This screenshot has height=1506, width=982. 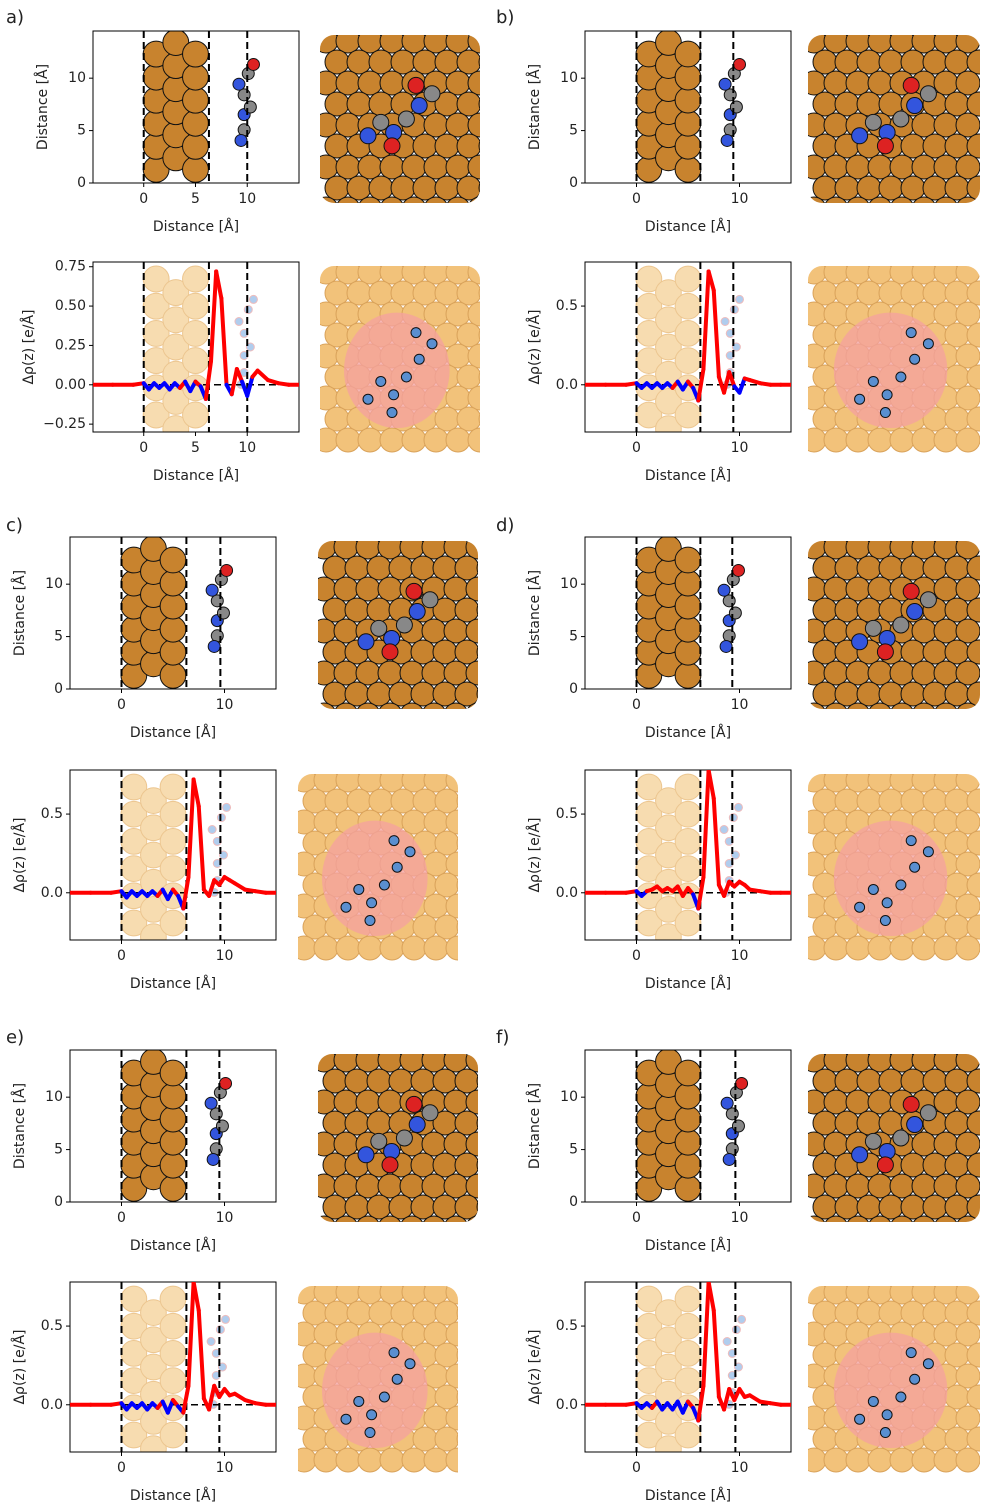 I want to click on x-axis-label: Distance [Å], so click(x=196, y=475).